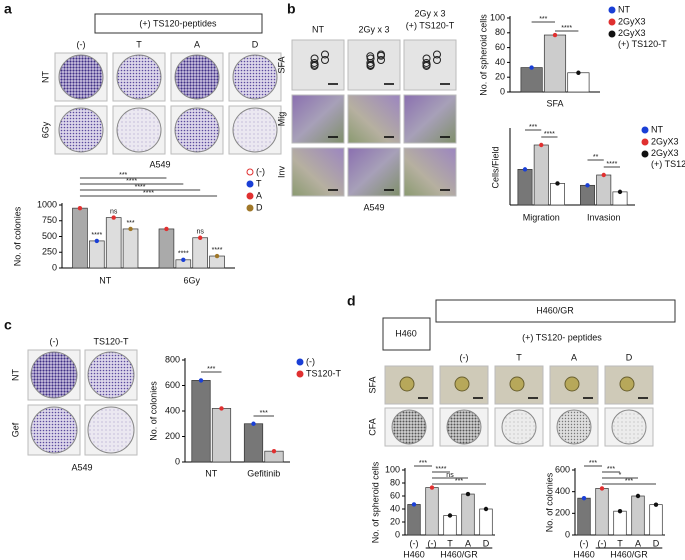 Image resolution: width=685 pixels, height=560 pixels. Describe the element at coordinates (429, 13) in the screenshot. I see `column-label: 2Gy x 3` at that location.